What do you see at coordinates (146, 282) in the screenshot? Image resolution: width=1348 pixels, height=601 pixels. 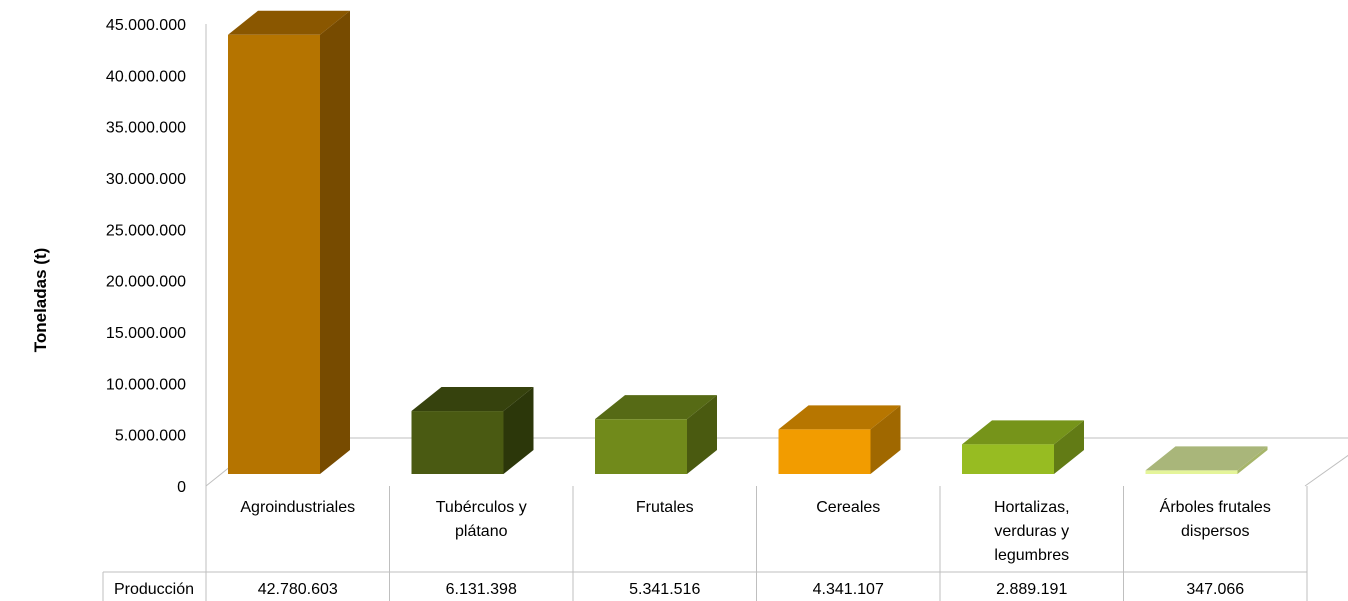 I see `y-tick-label: 20.000.000` at bounding box center [146, 282].